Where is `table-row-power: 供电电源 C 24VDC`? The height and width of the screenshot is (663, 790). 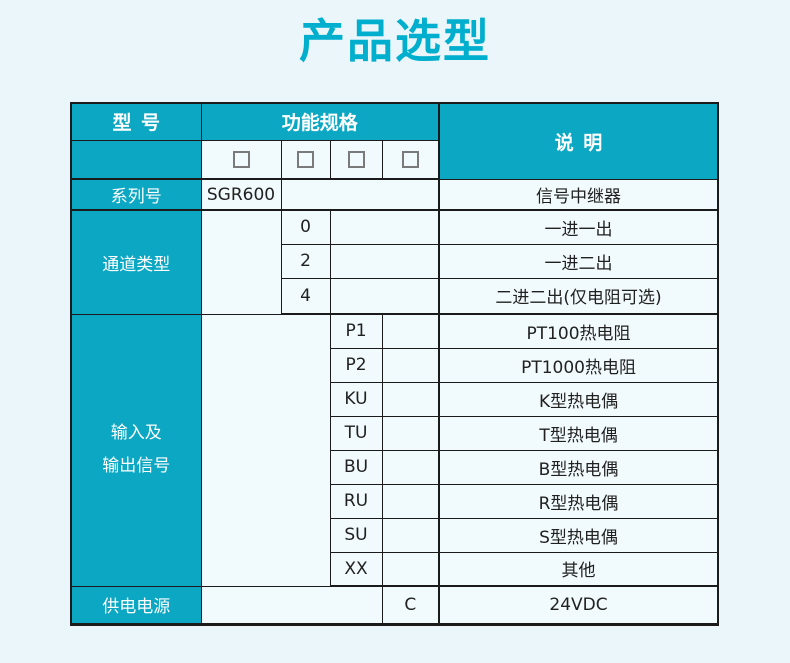
table-row-power: 供电电源 C 24VDC is located at coordinates (394, 605).